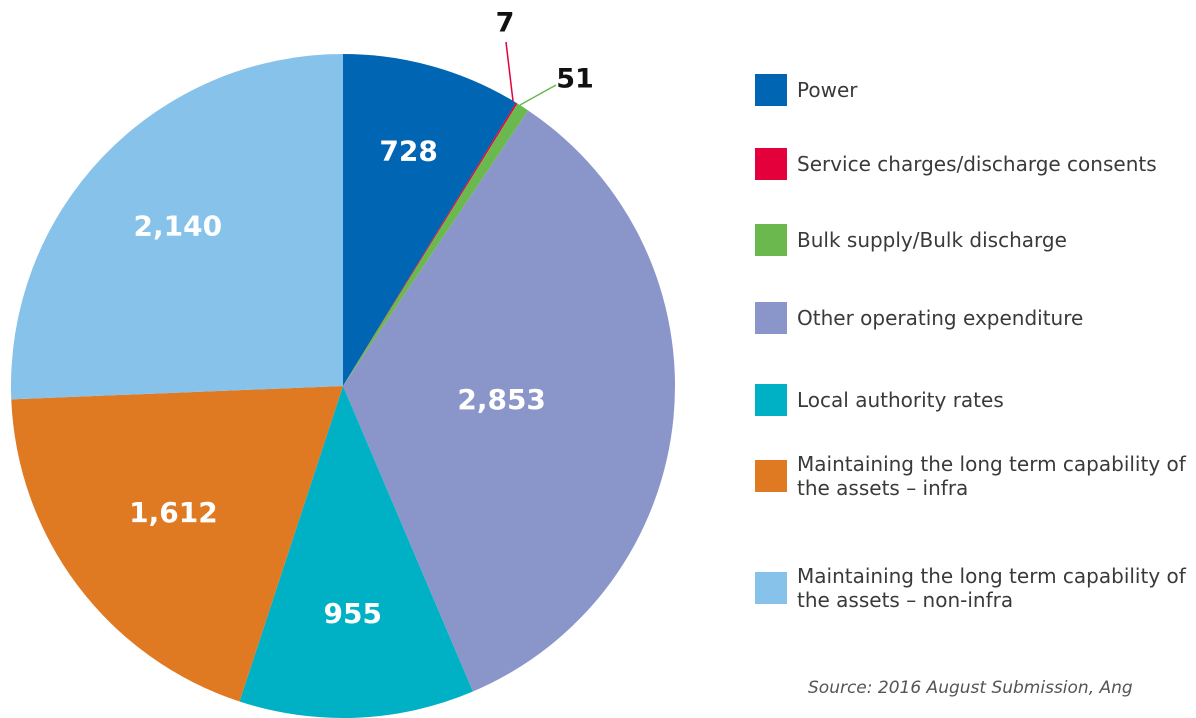  I want to click on legend-item: Other operating expenditure, so click(975, 318).